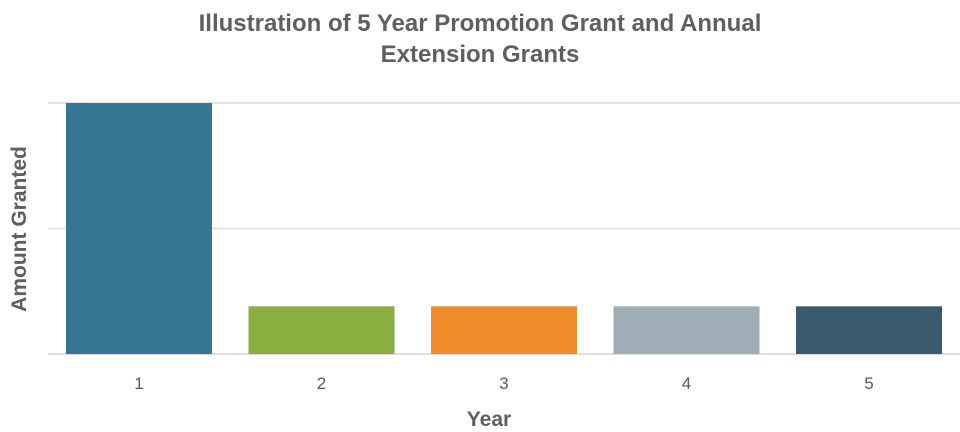 This screenshot has height=432, width=960. Describe the element at coordinates (19, 229) in the screenshot. I see `y-axis-title: Amount Granted` at that location.